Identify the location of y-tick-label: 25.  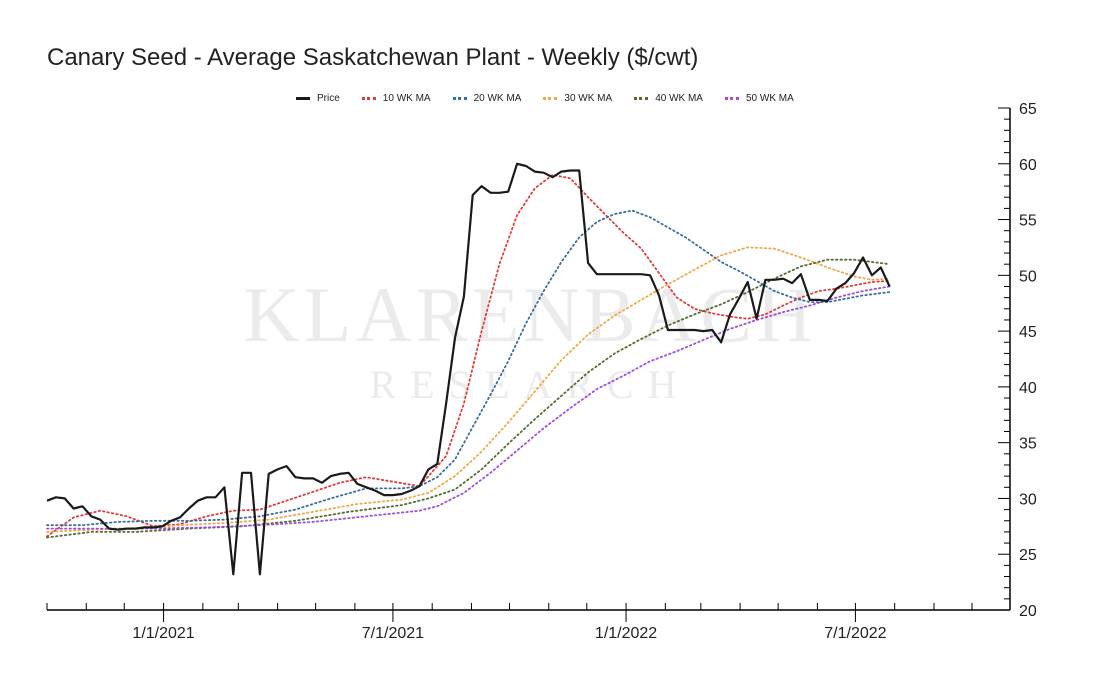
(1028, 555).